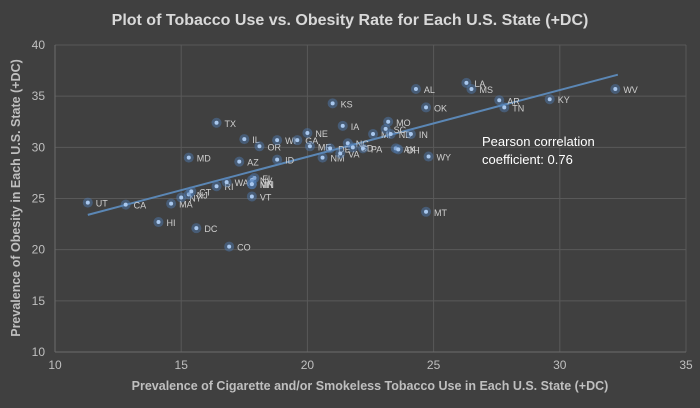 The width and height of the screenshot is (700, 408). What do you see at coordinates (95, 203) in the screenshot?
I see `data-point-ut: UT` at bounding box center [95, 203].